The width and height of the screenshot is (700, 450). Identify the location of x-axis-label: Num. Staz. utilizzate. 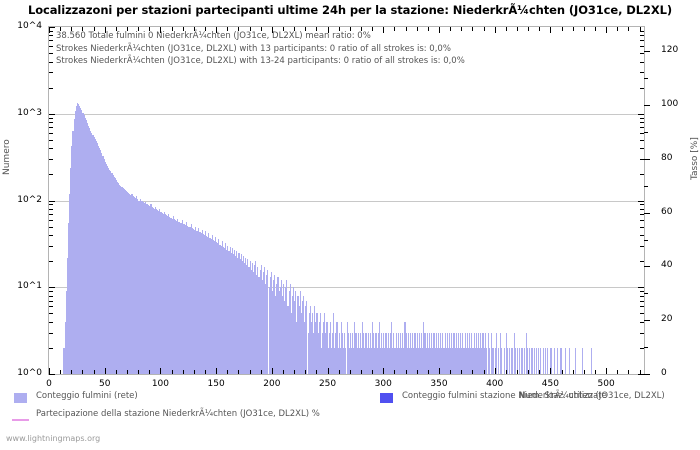
(563, 396).